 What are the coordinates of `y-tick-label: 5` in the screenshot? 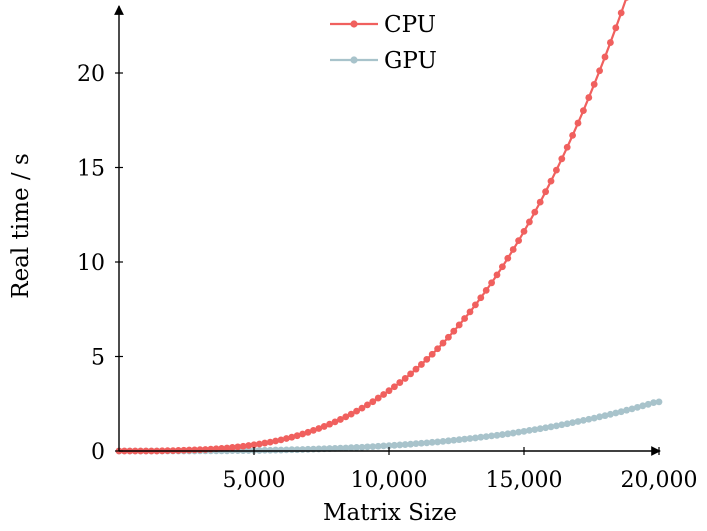 It's located at (98, 358).